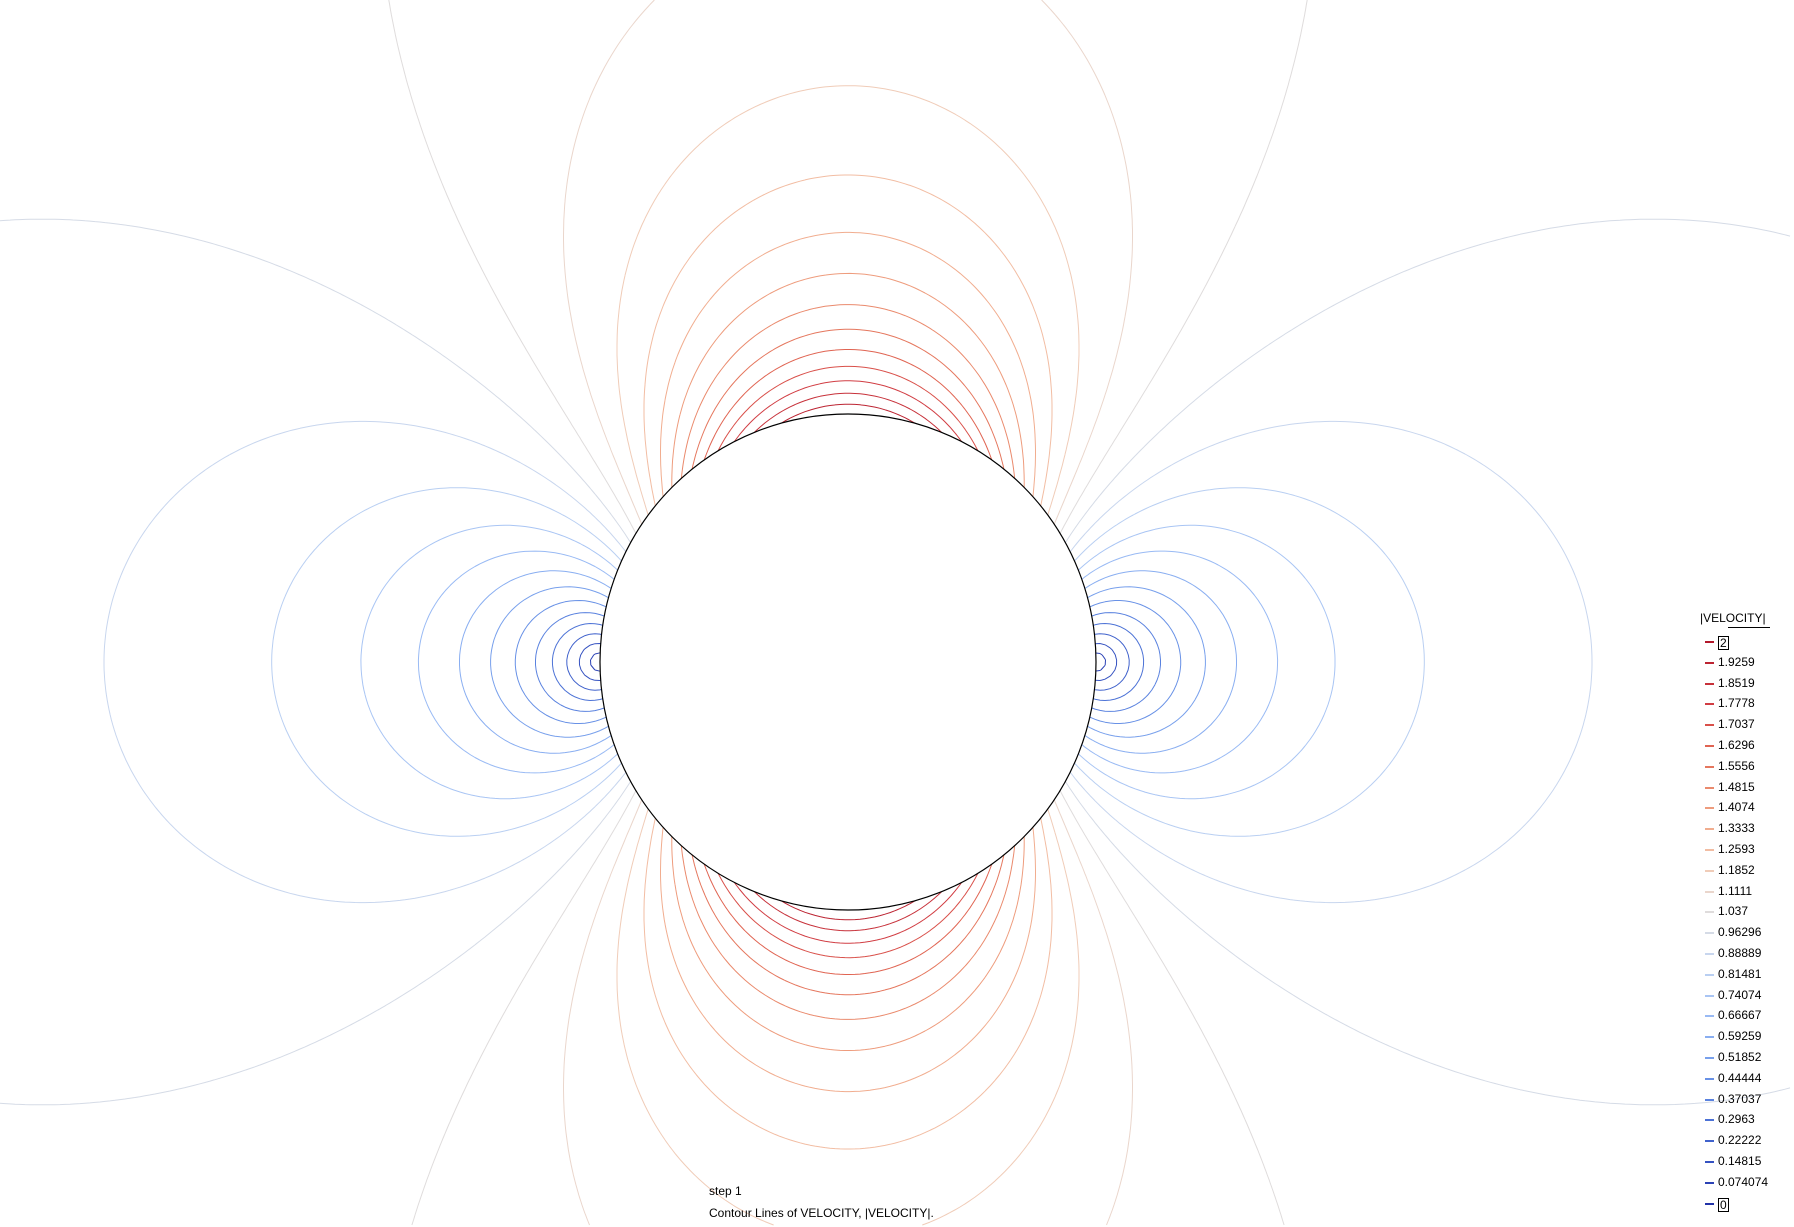 Image resolution: width=1794 pixels, height=1227 pixels. I want to click on legend-item: 0.96296, so click(1745, 932).